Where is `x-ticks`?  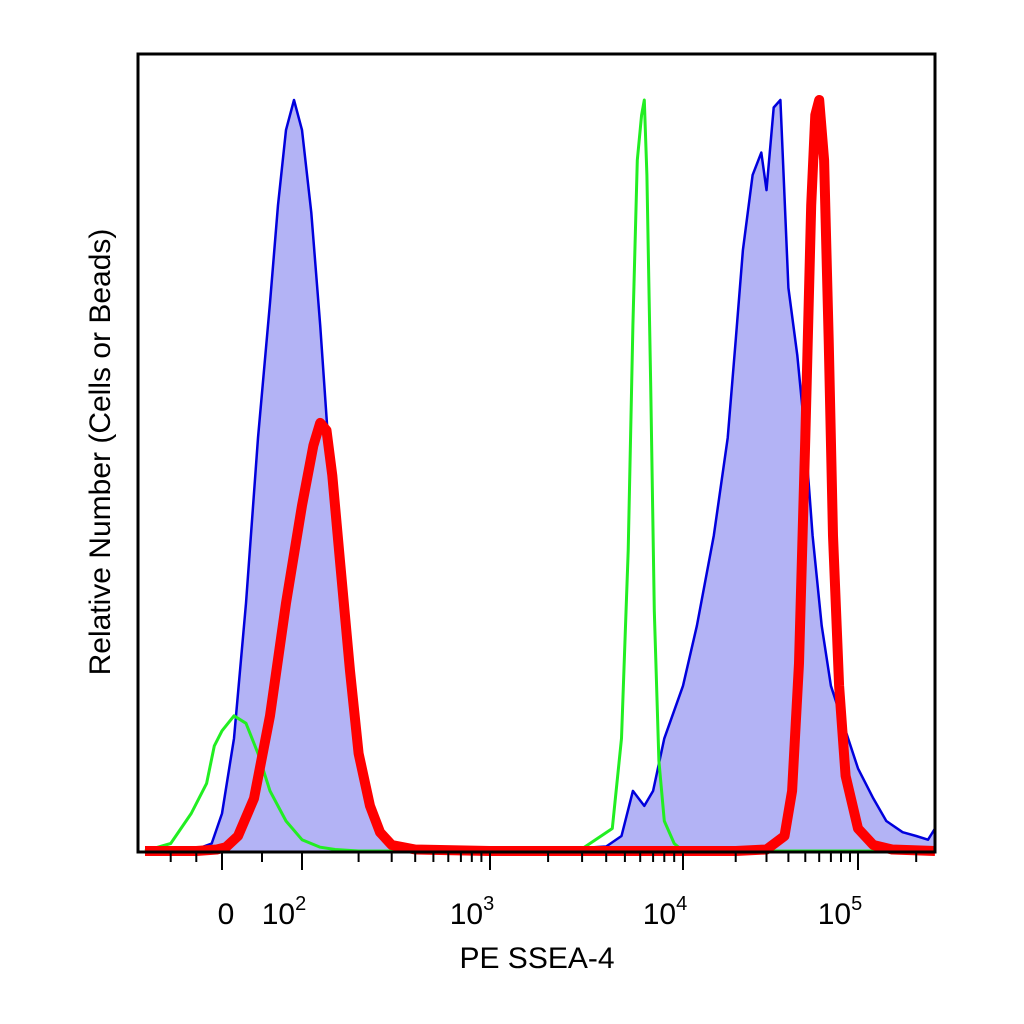
x-ticks is located at coordinates (543, 861).